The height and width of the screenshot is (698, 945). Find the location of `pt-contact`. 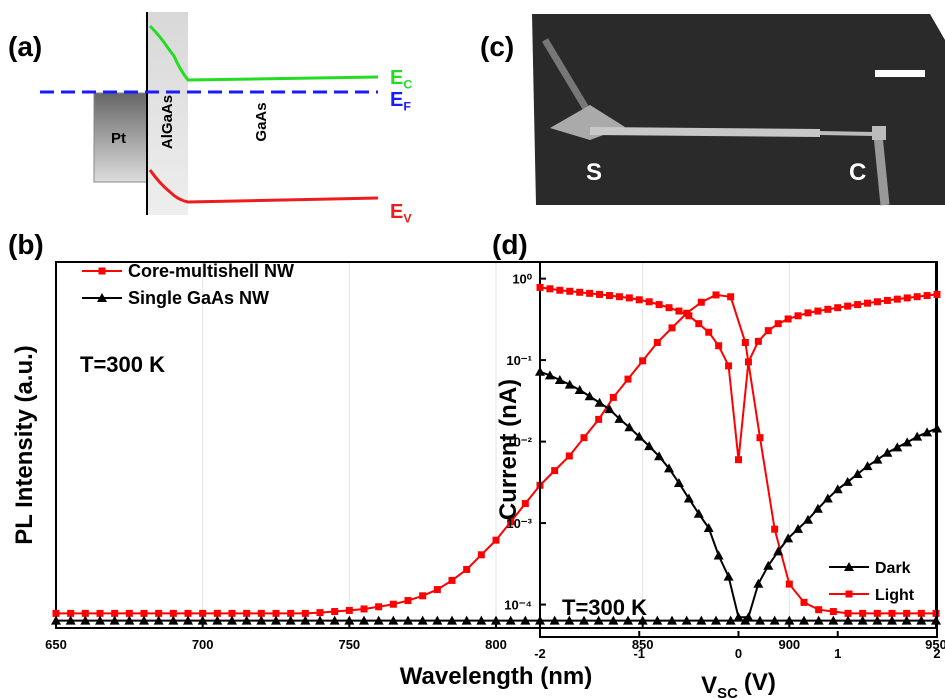

pt-contact is located at coordinates (120, 137).